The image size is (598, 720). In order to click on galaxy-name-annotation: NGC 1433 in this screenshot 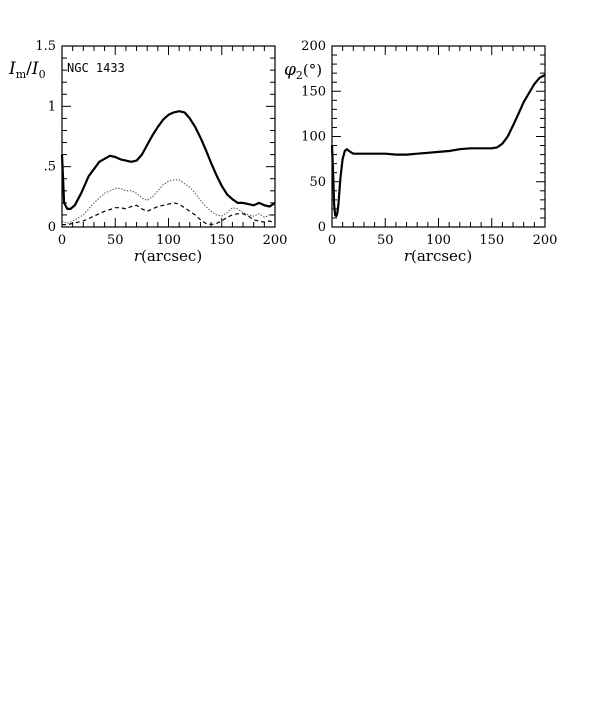, I will do `click(96, 68)`.